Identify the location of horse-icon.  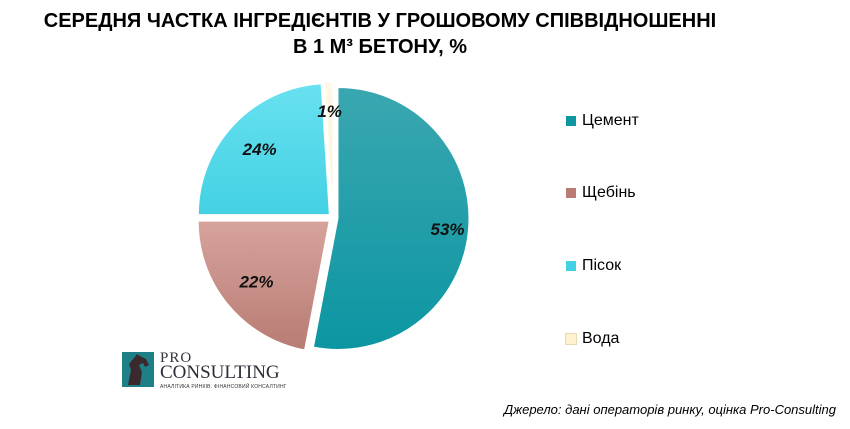
(138, 369).